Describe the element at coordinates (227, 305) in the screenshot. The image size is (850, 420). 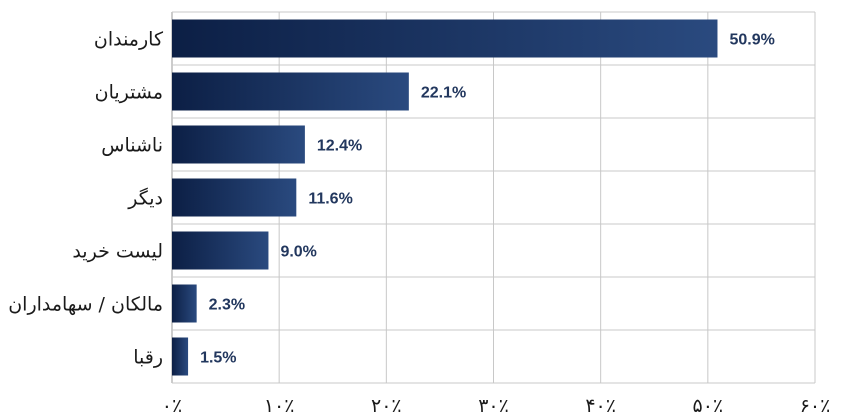
I see `value-label: 2.3%` at that location.